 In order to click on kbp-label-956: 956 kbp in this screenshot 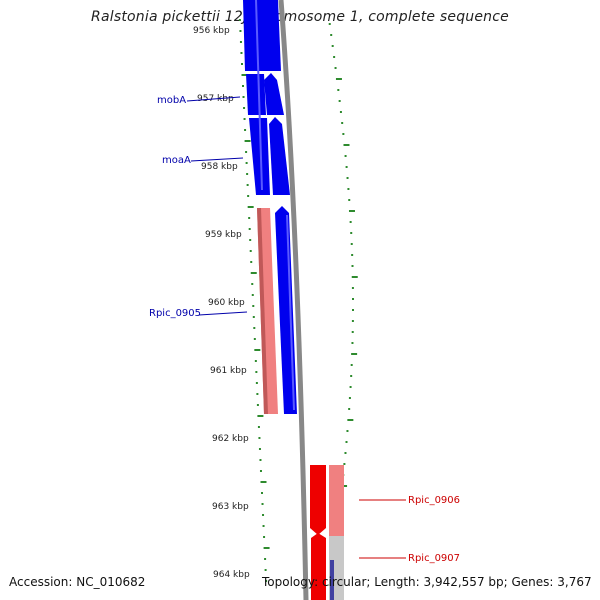, I will do `click(211, 31)`.